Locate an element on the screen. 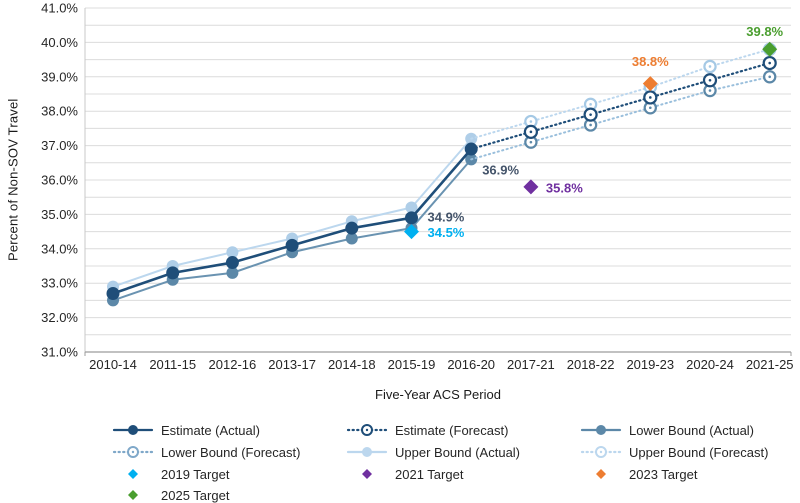 This screenshot has height=503, width=800. x-tick-label: 2018-22 is located at coordinates (591, 364).